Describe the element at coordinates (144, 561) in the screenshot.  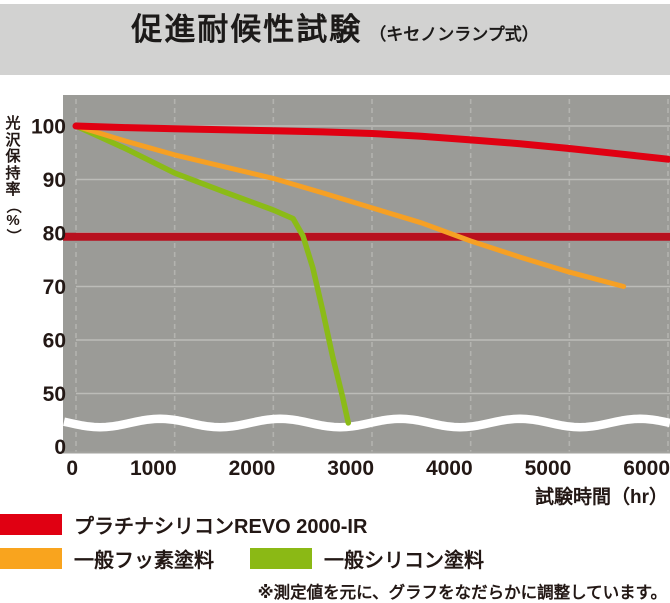
I see `legend-label: 一般フッ素塗料` at that location.